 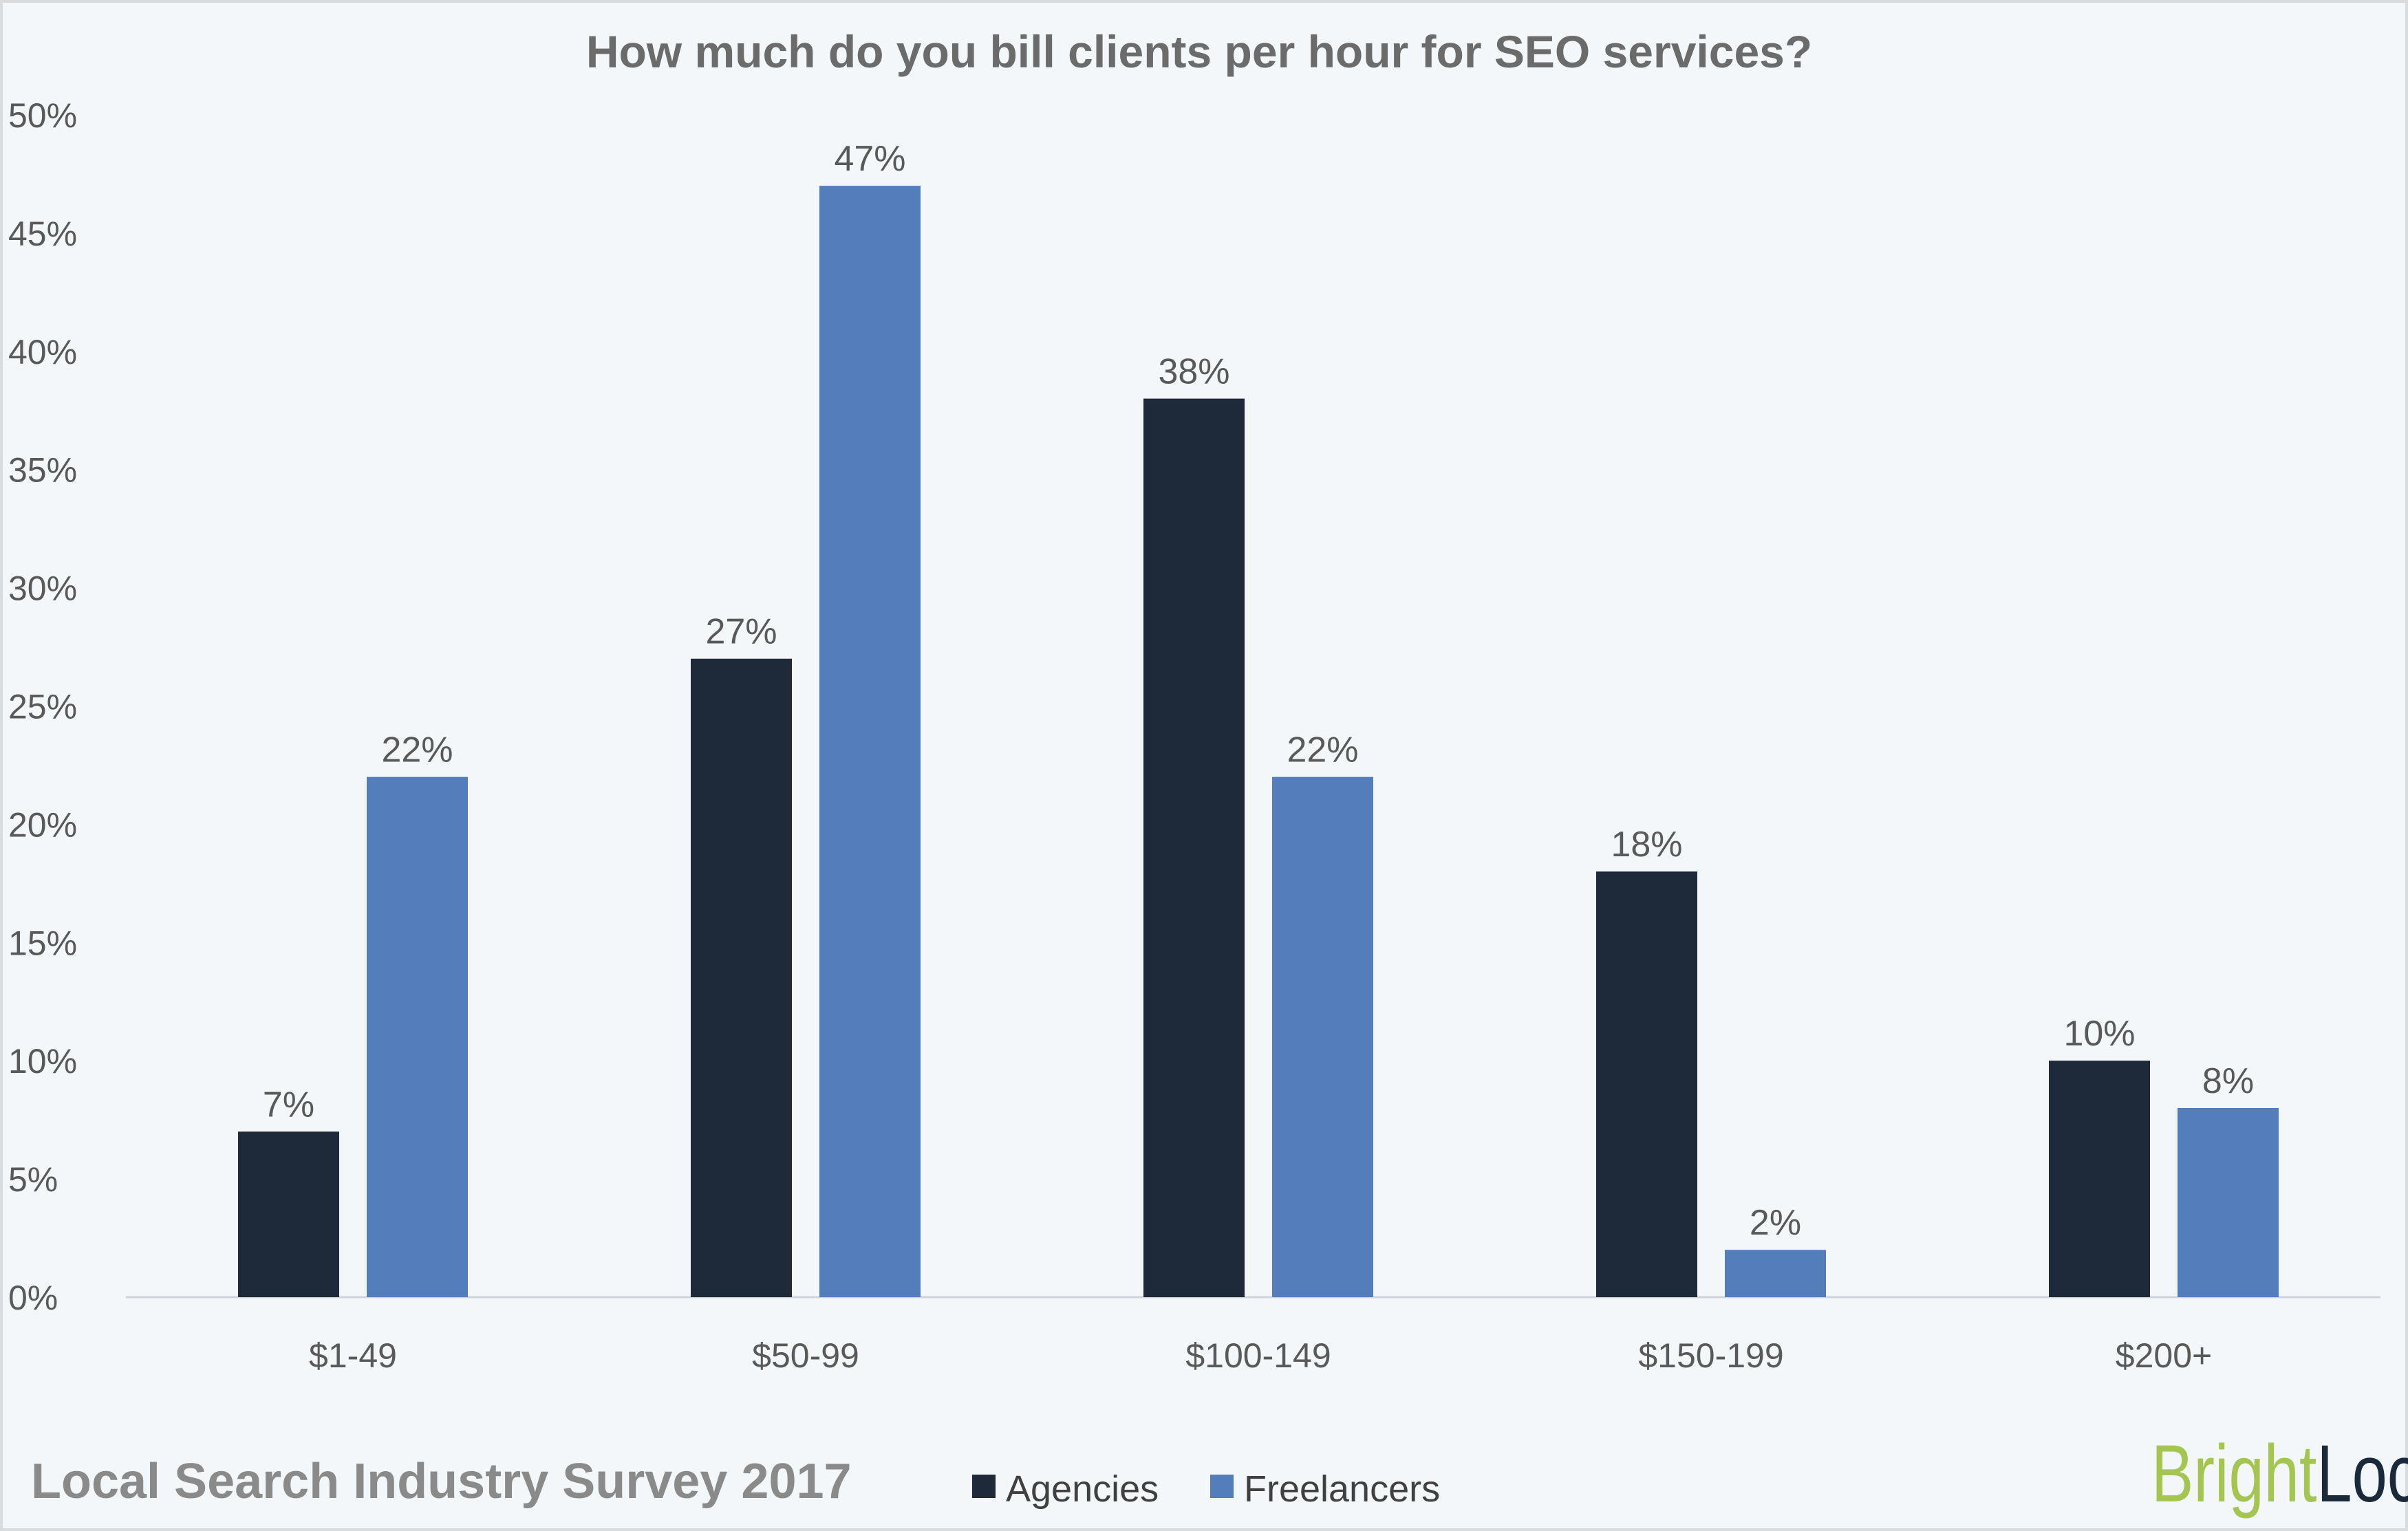 What do you see at coordinates (1775, 1223) in the screenshot?
I see `data-label: 2%` at bounding box center [1775, 1223].